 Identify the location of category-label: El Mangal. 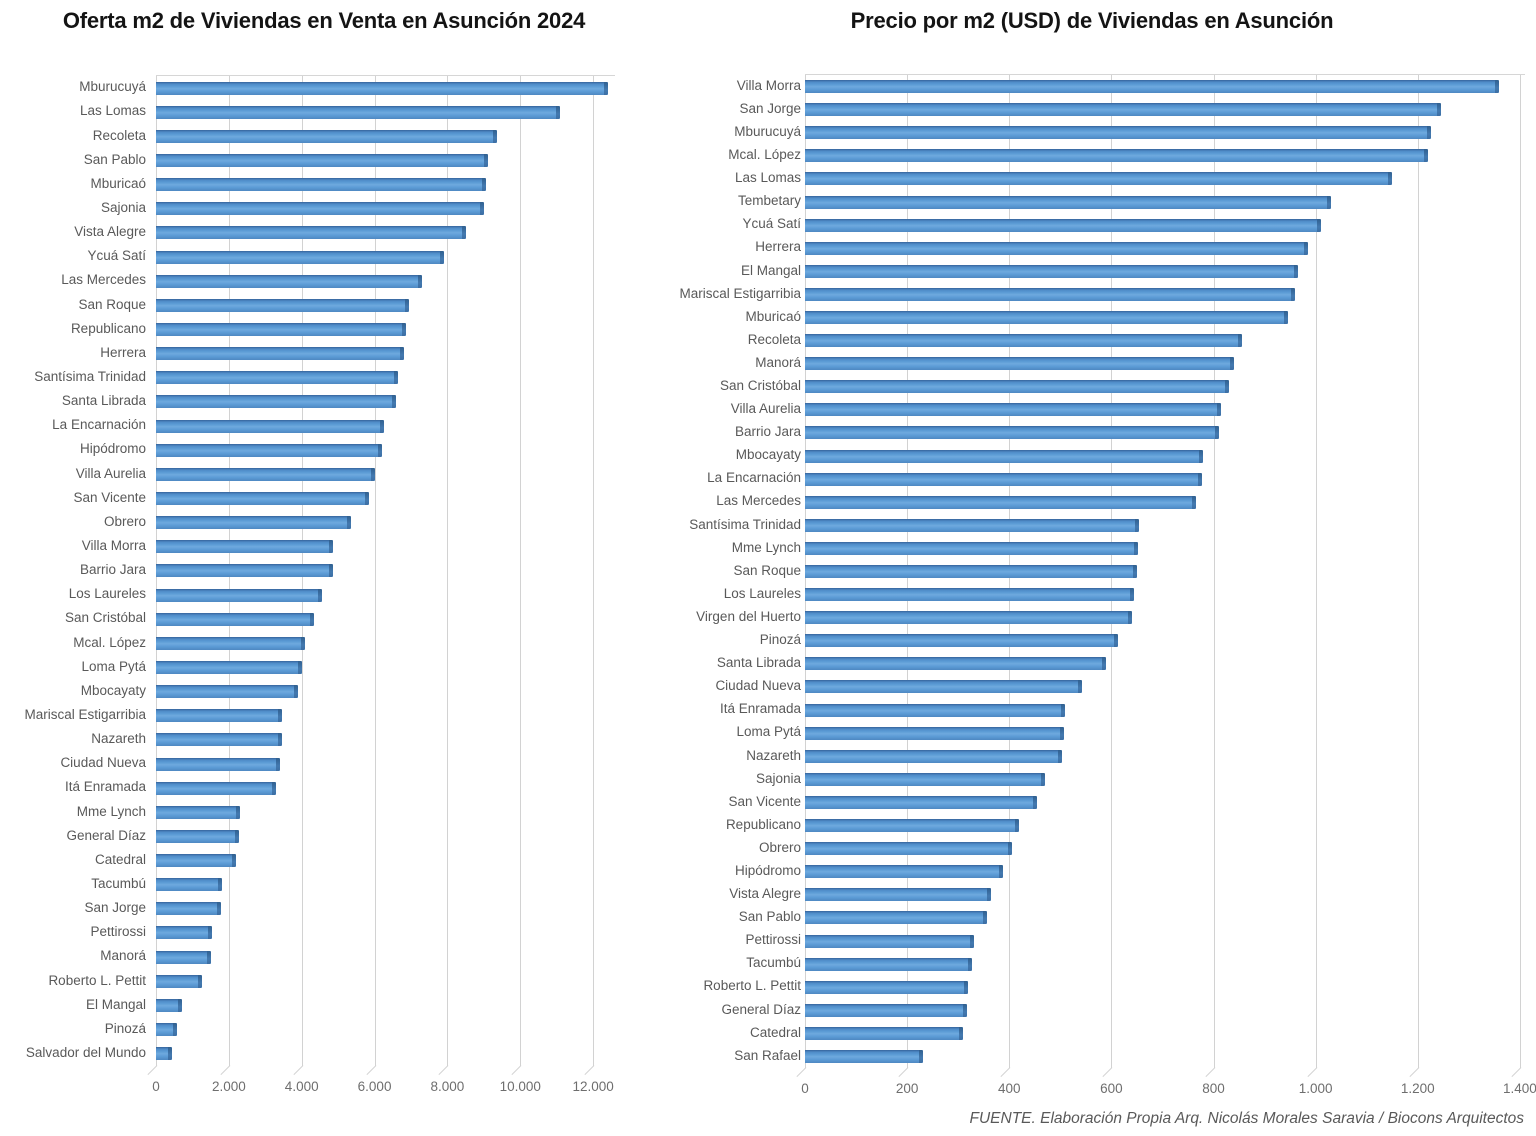
(770, 270).